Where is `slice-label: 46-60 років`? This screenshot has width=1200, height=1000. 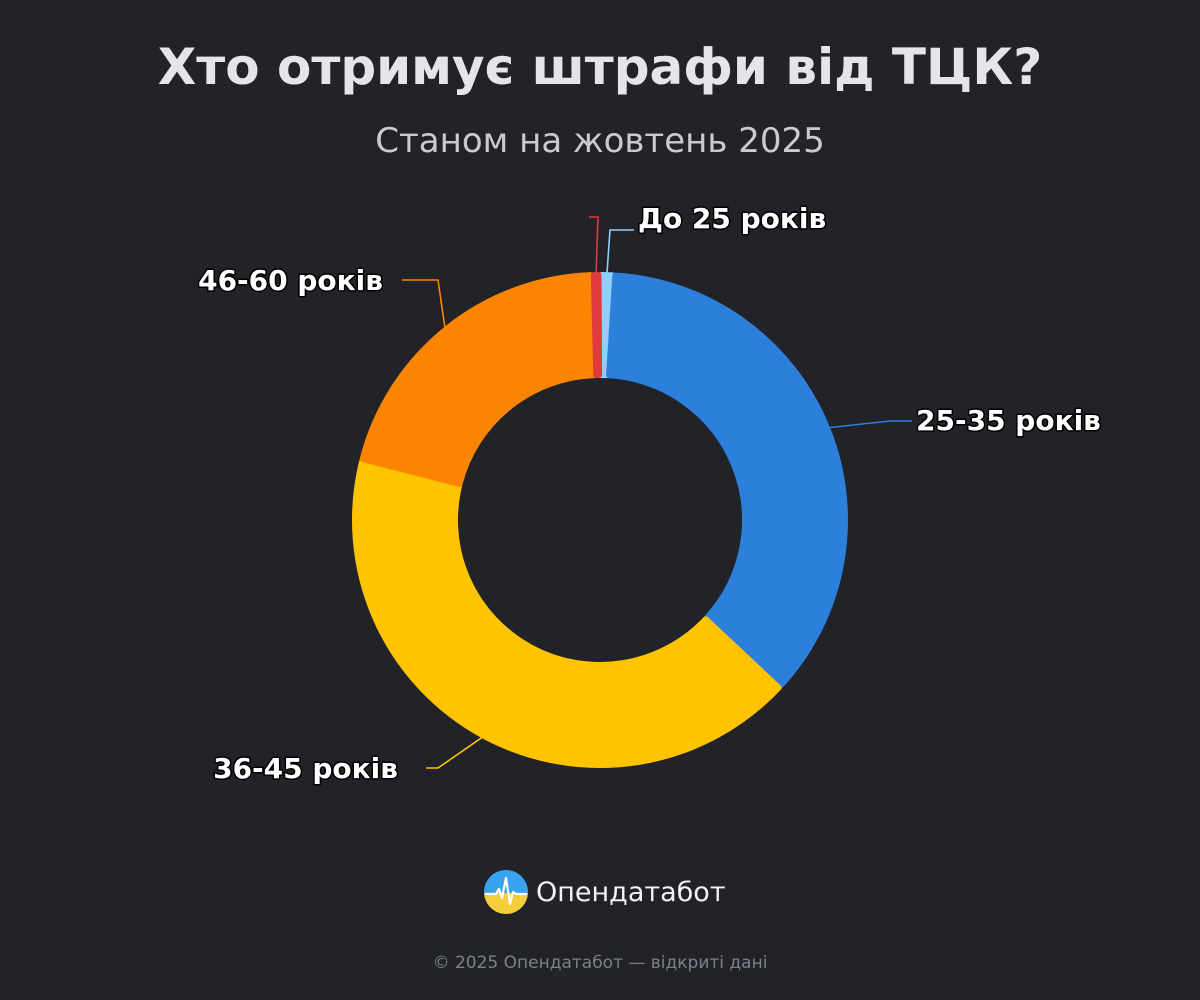
slice-label: 46-60 років is located at coordinates (290, 280).